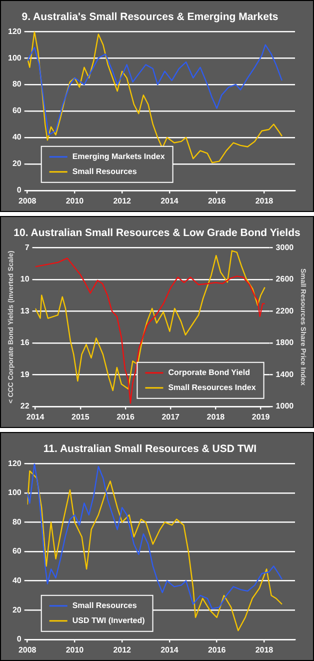 The width and height of the screenshot is (314, 661). I want to click on x-tick-label: 2017, so click(171, 417).